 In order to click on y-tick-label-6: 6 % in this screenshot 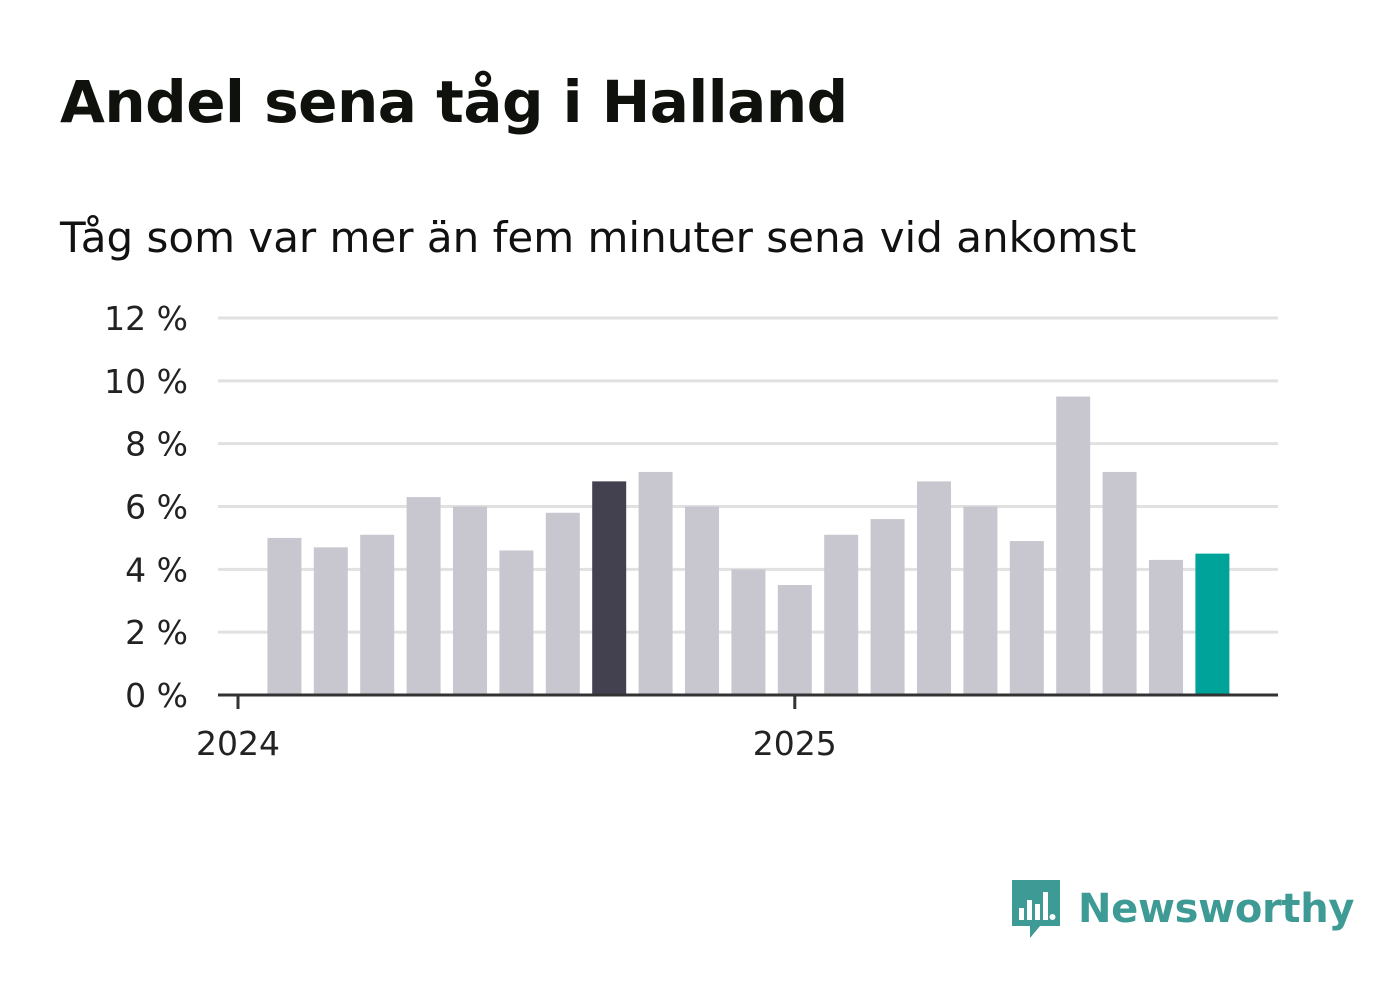, I will do `click(156, 507)`.